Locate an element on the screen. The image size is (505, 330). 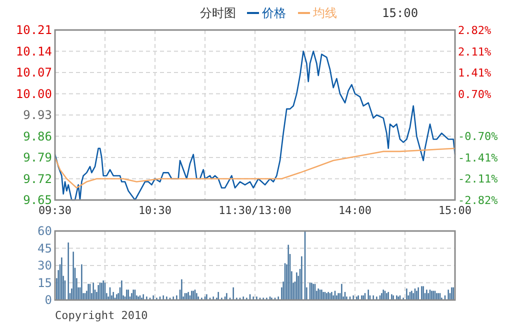
y-tick-label: 0 is located at coordinates (48, 300).